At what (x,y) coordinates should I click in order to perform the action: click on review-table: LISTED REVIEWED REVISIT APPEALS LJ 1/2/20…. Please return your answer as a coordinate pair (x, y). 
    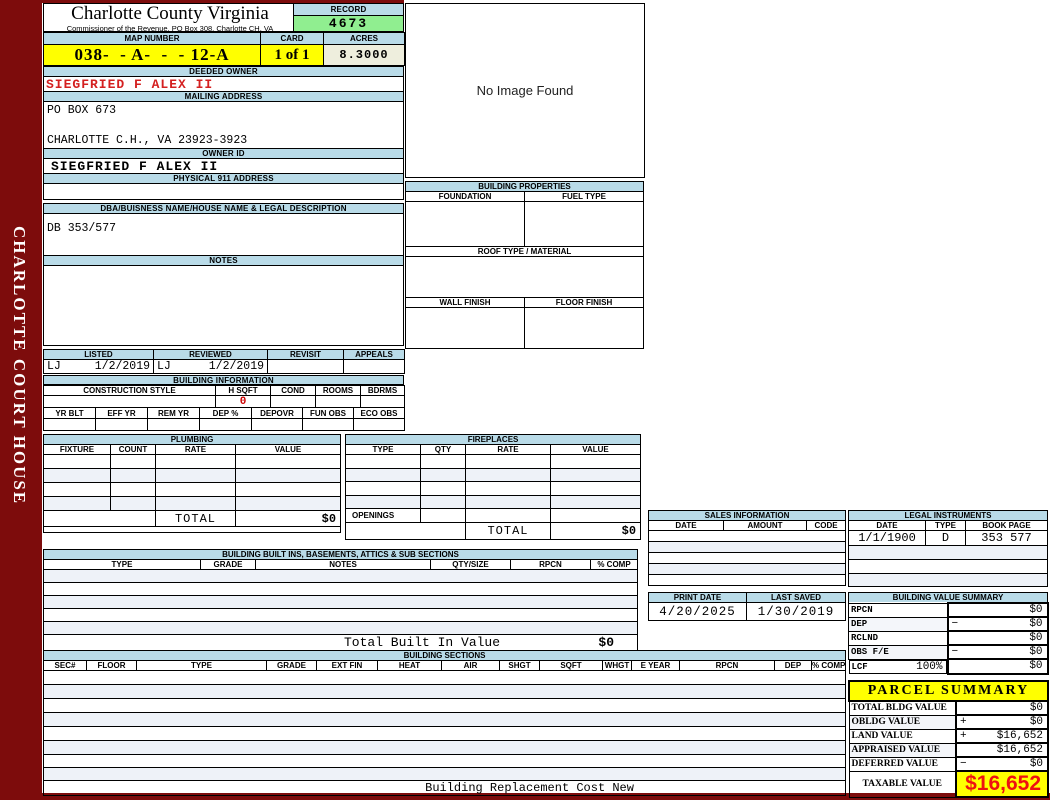
    Looking at the image, I should click on (224, 361).